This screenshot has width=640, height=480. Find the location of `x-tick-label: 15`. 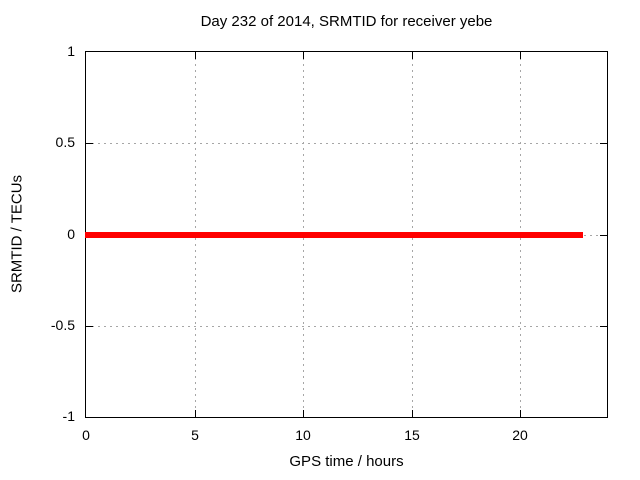

x-tick-label: 15 is located at coordinates (412, 435).